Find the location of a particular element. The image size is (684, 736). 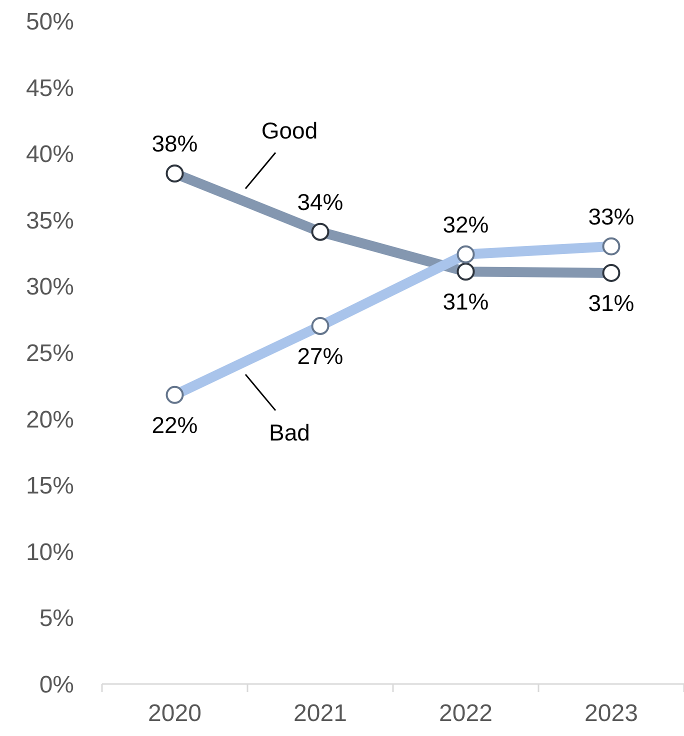

data-label: 38% is located at coordinates (175, 143).